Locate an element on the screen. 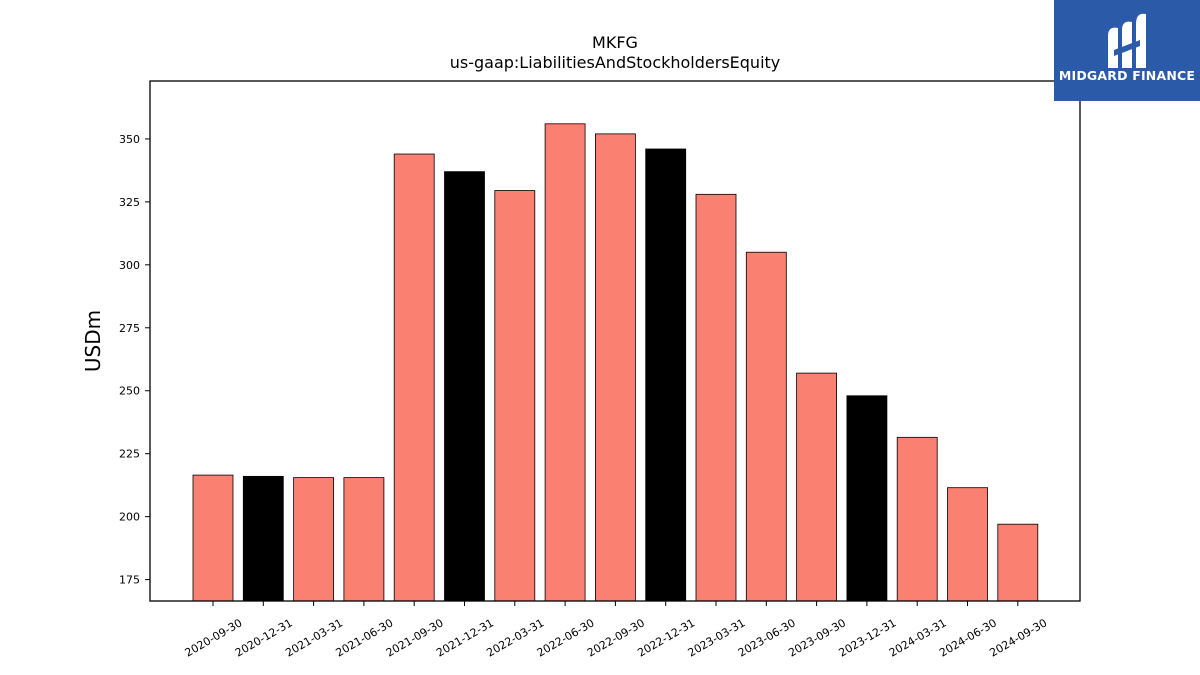 The width and height of the screenshot is (1200, 675). y-tick-label: 175 is located at coordinates (129, 580).